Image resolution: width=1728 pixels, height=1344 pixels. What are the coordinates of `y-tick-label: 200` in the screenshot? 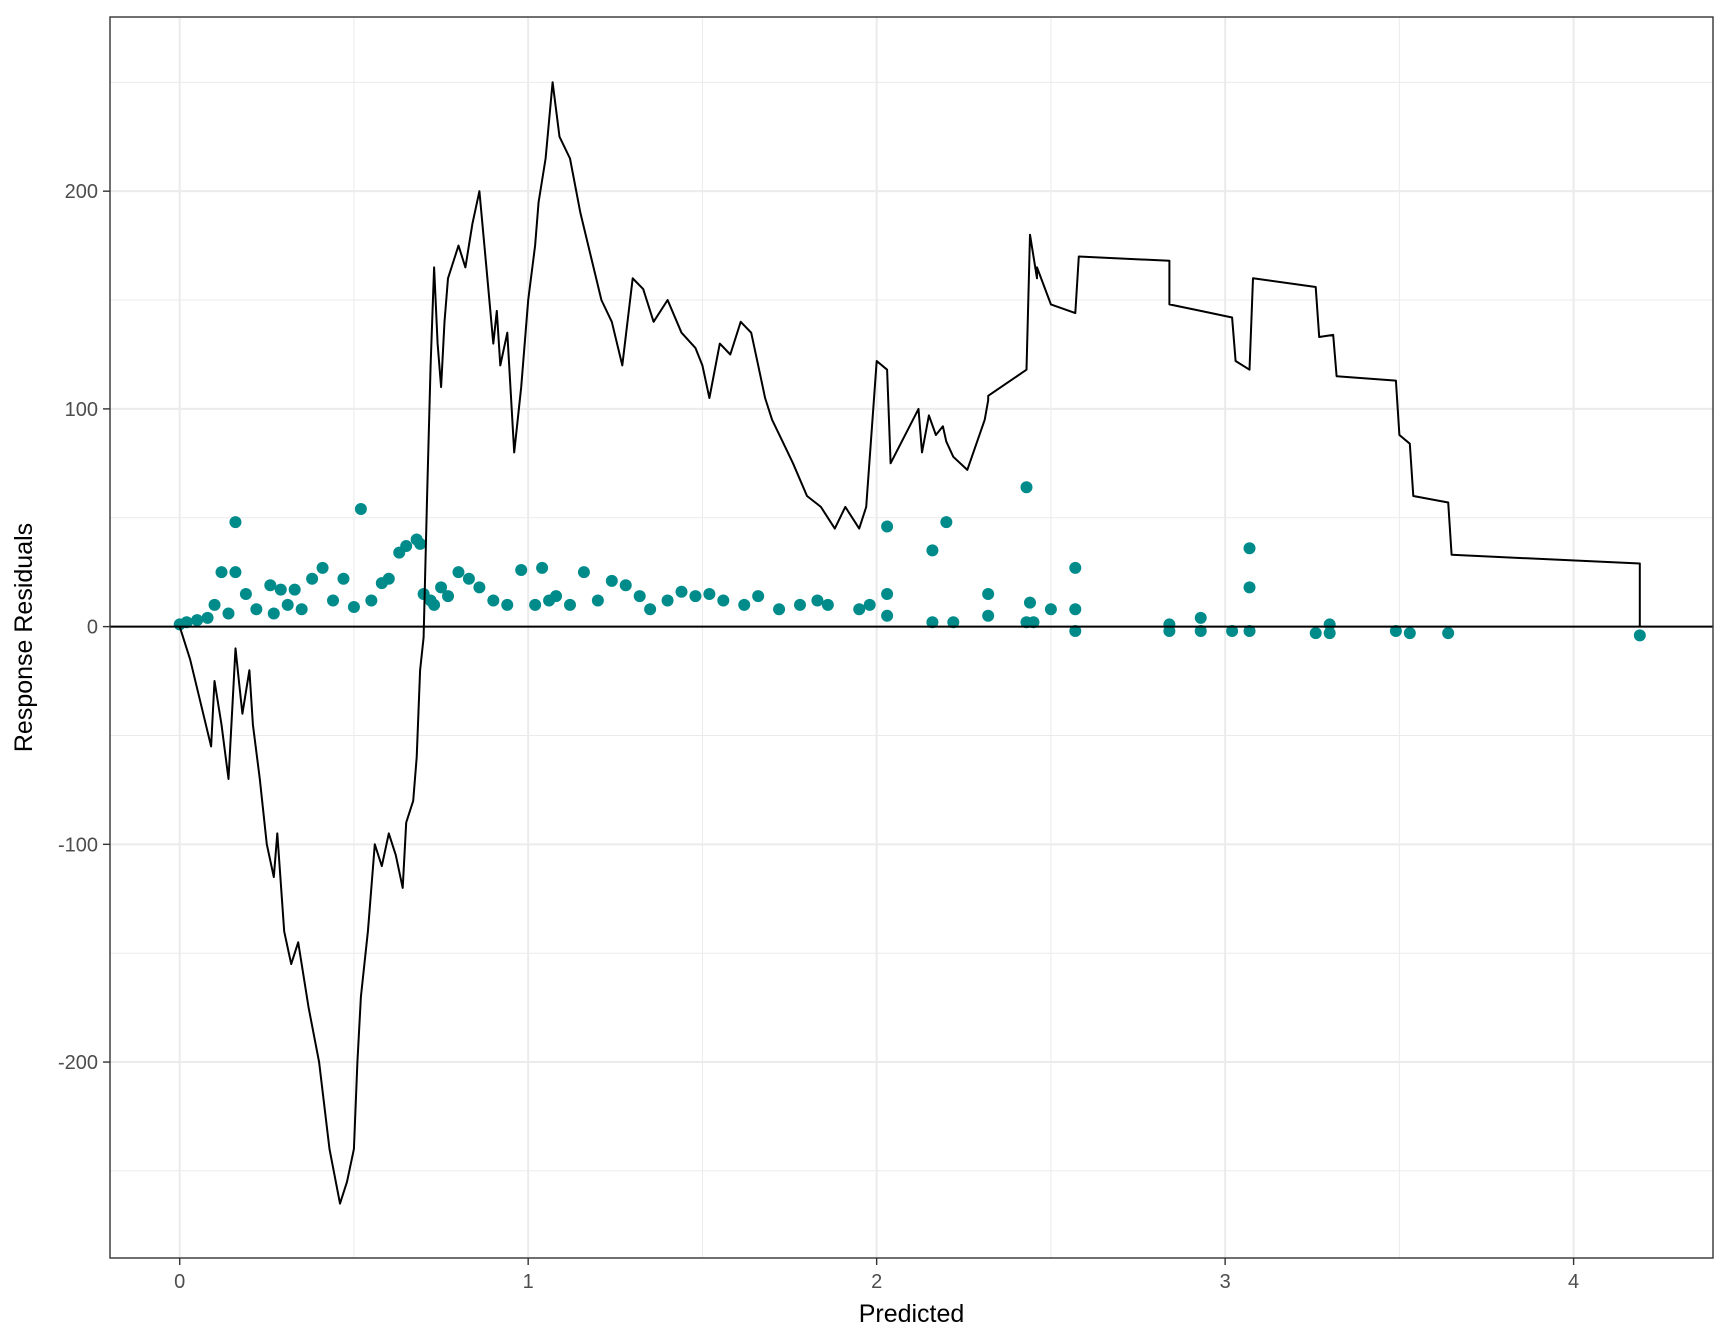 It's located at (81, 192).